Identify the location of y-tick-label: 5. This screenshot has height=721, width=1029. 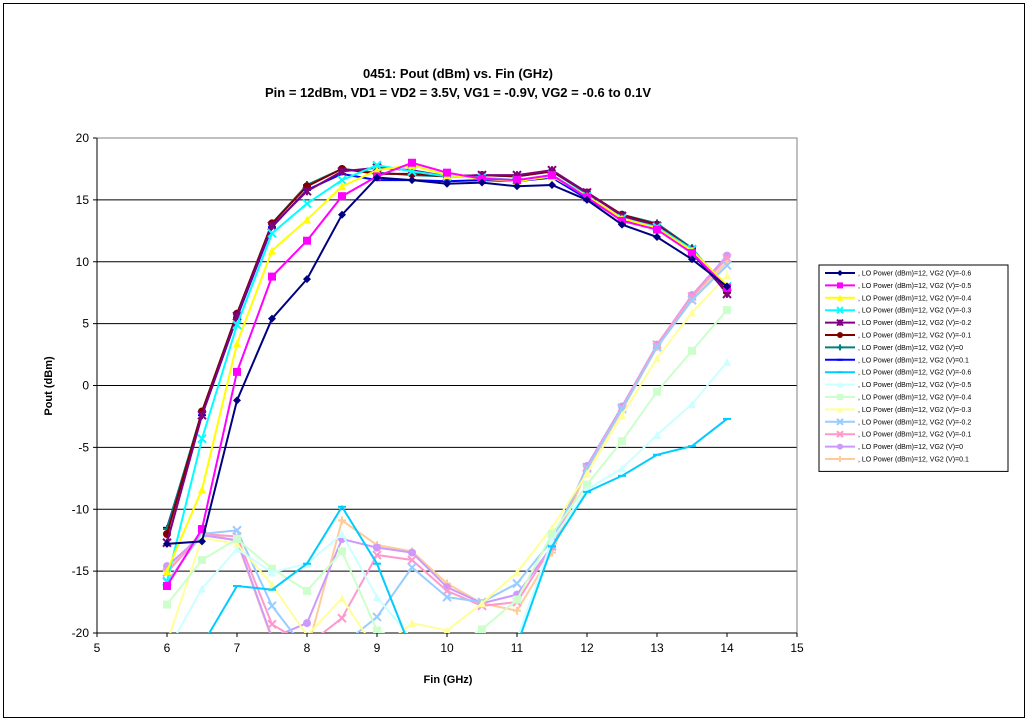
(85, 324).